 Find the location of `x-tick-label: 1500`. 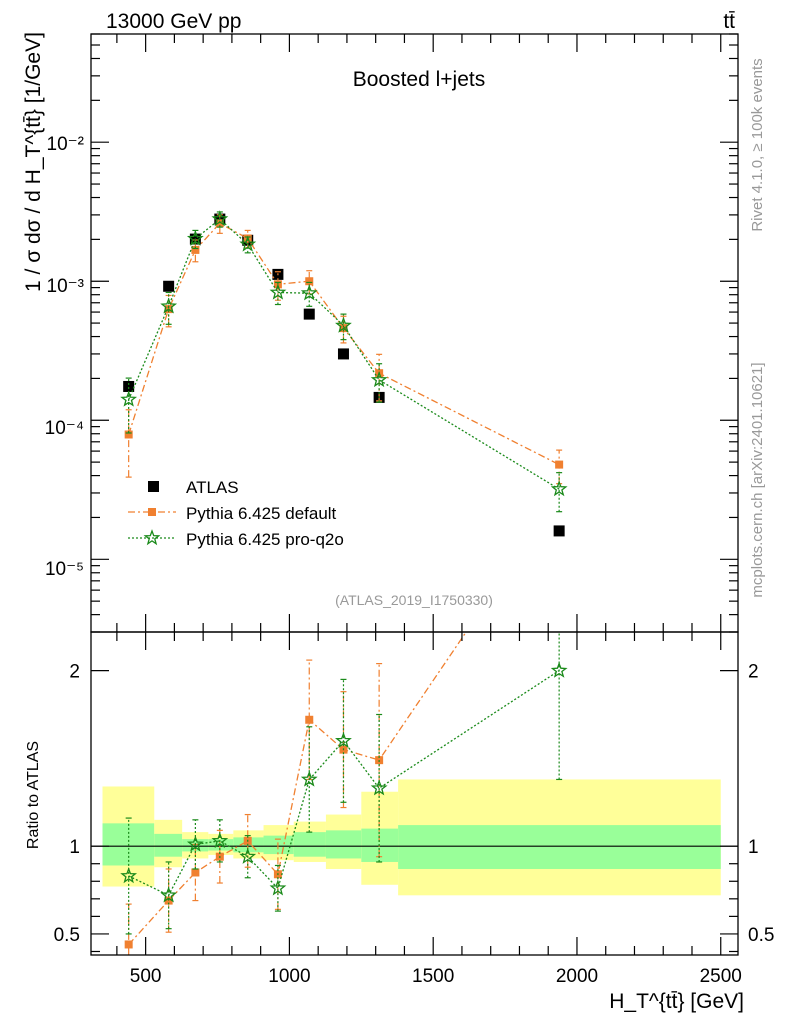

x-tick-label: 1500 is located at coordinates (433, 976).